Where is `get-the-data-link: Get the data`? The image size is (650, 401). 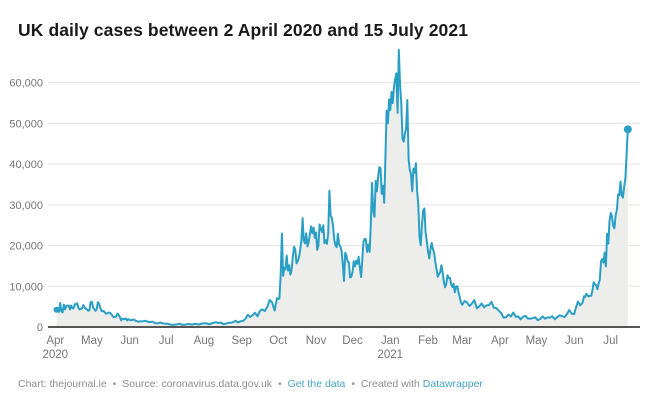 get-the-data-link: Get the data is located at coordinates (316, 384).